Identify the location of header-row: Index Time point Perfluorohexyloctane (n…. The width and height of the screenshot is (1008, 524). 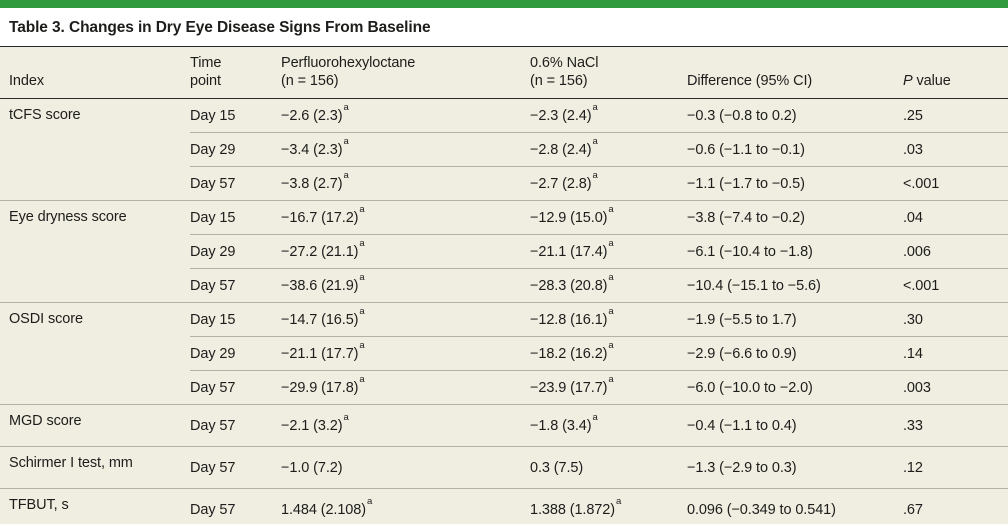
(504, 73).